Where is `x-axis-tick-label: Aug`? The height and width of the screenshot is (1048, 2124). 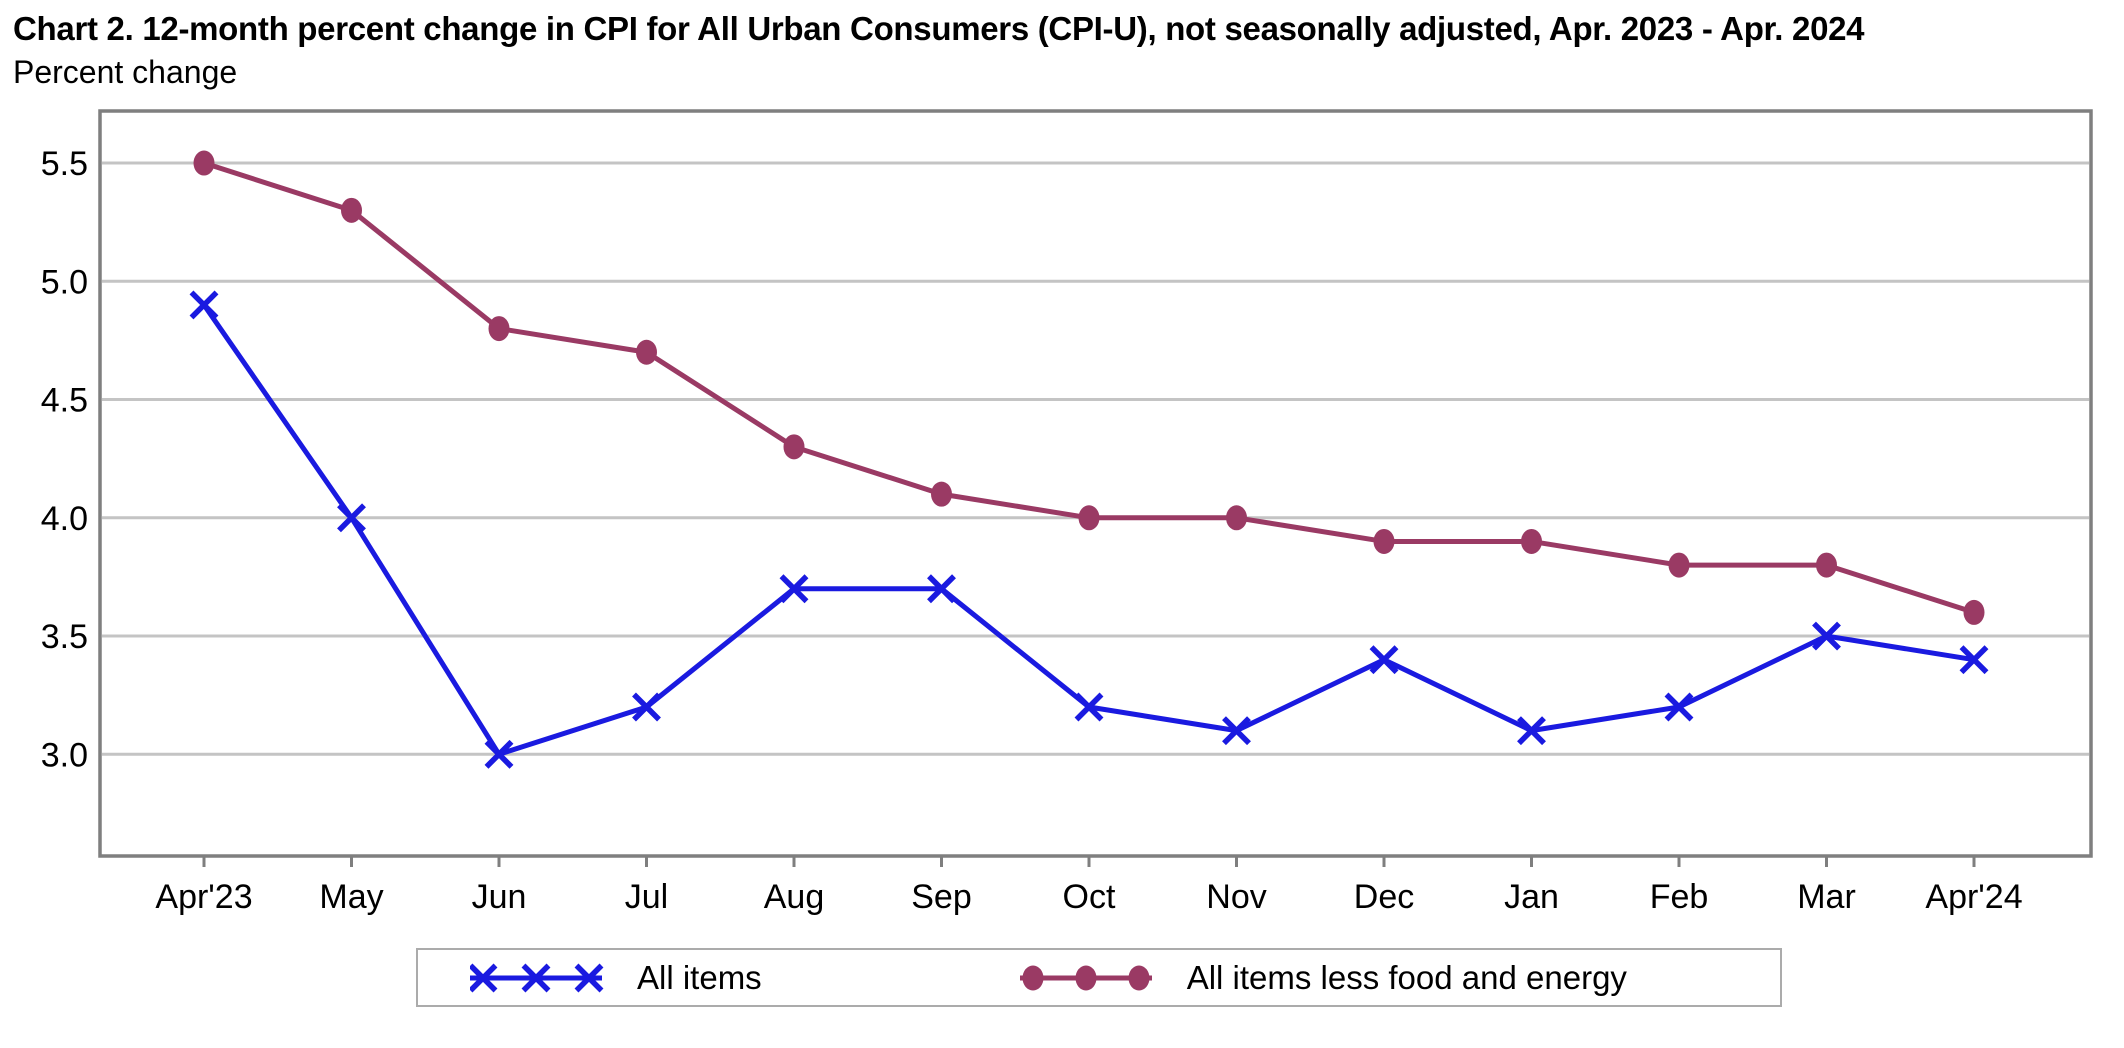
x-axis-tick-label: Aug is located at coordinates (794, 897).